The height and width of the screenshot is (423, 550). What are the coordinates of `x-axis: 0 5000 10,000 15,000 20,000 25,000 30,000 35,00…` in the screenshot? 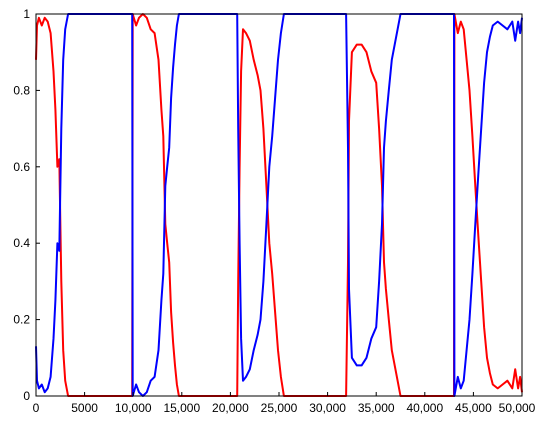 It's located at (284, 403).